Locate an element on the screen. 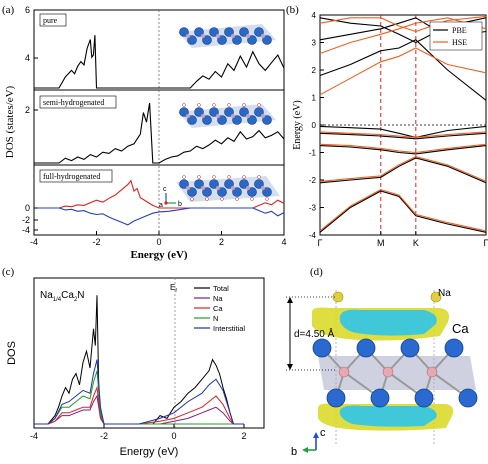 Image resolution: width=488 pixels, height=464 pixels. panel-b-ytick-label: 1 is located at coordinates (314, 98).